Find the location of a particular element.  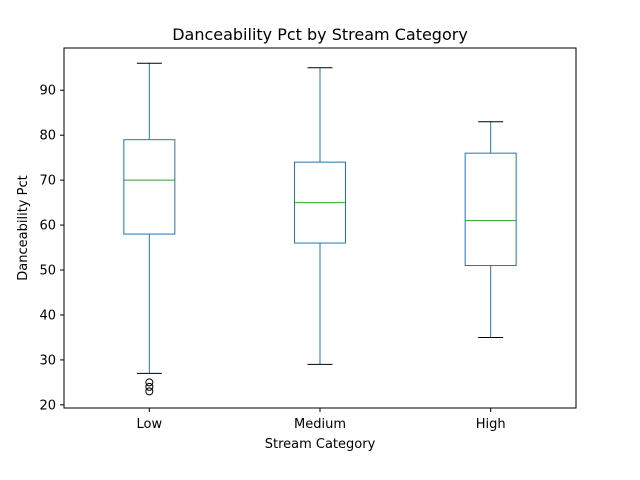

y-axis-ticks: 20 30 40 50 60 70 80 90 is located at coordinates (51, 248).